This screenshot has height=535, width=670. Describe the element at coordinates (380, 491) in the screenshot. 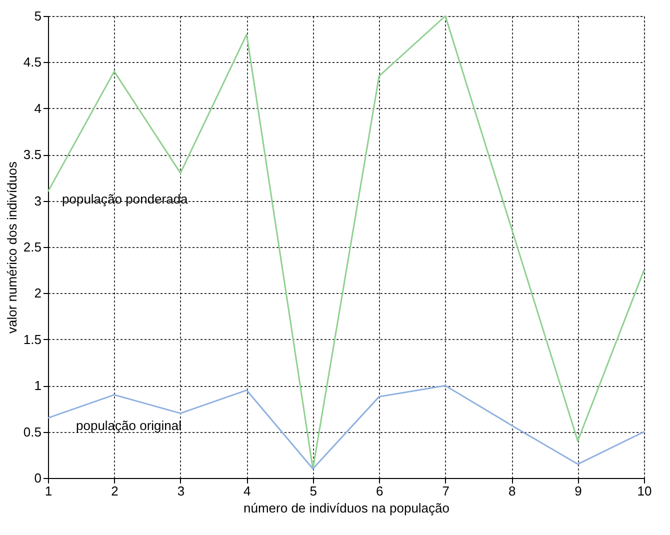

I see `x-tick-label: 6` at that location.